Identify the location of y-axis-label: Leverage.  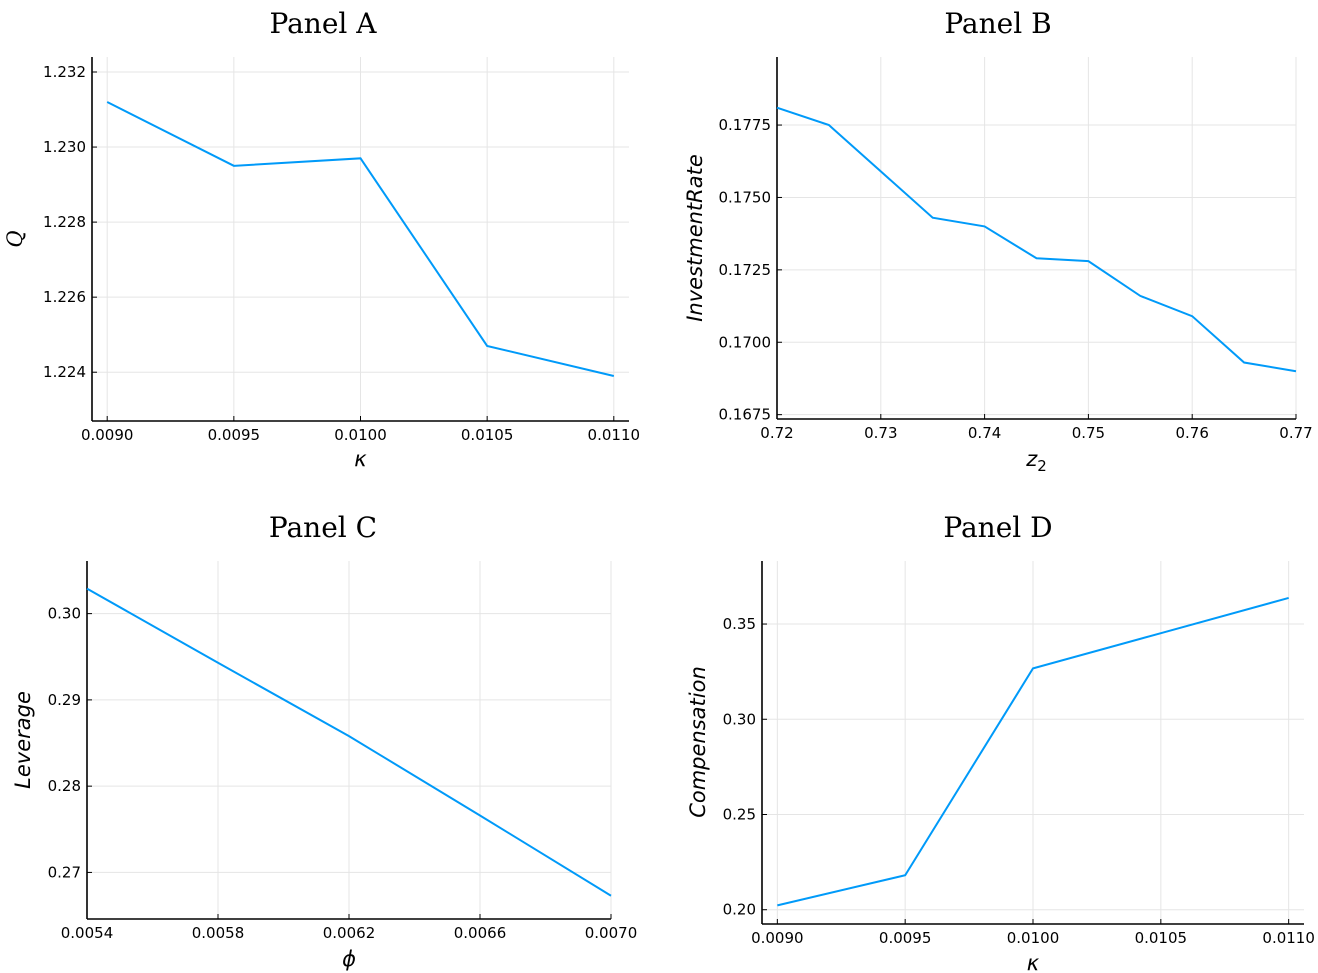
(23, 740).